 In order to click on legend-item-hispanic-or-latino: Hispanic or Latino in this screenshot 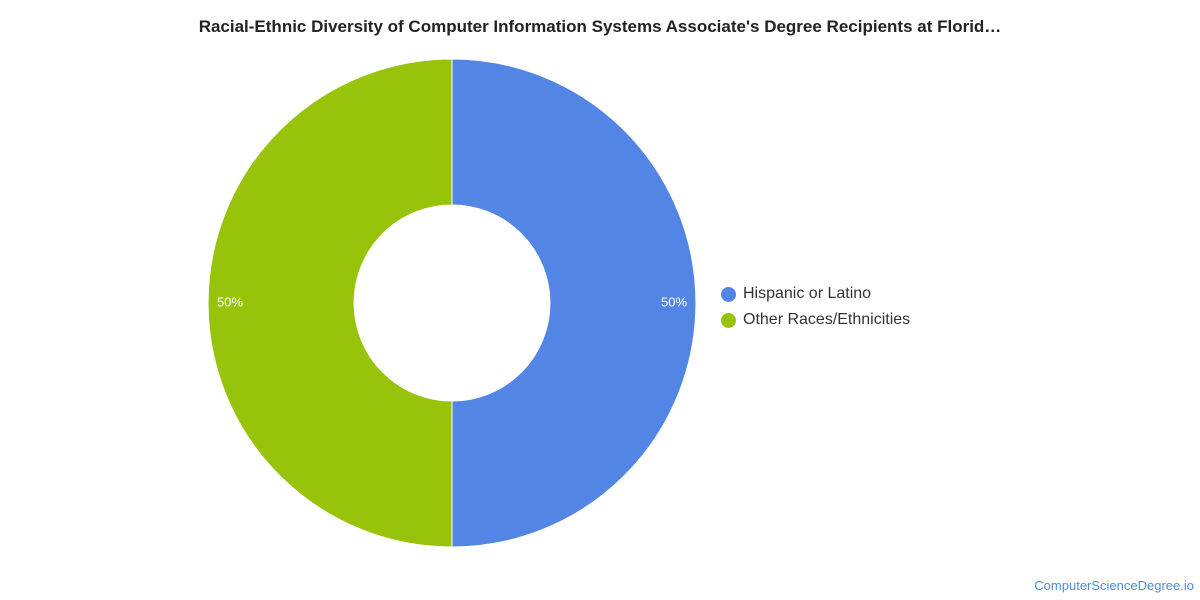, I will do `click(815, 294)`.